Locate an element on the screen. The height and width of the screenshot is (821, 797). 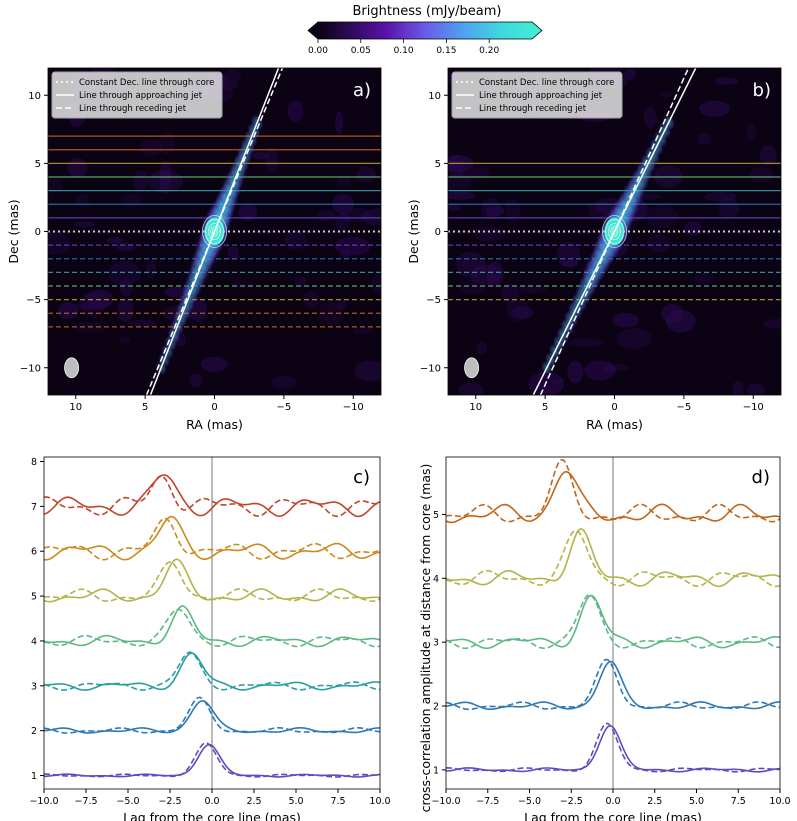
panel-label: a) is located at coordinates (362, 90).